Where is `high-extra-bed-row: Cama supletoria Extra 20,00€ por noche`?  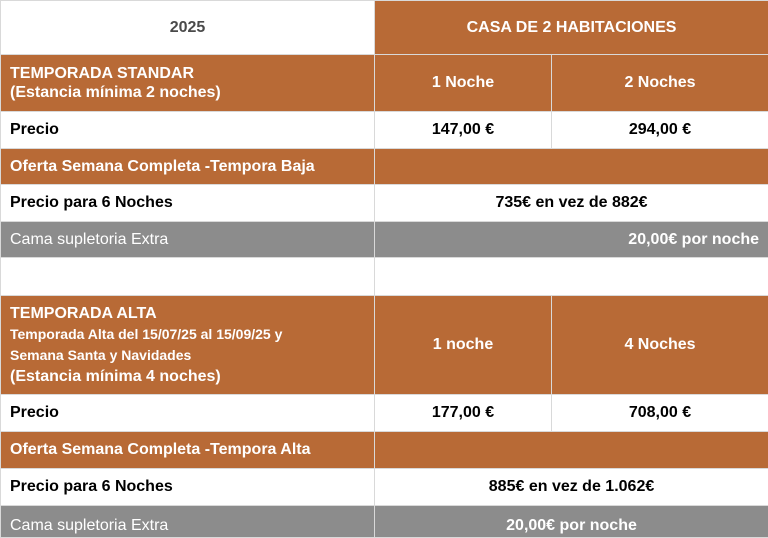
high-extra-bed-row: Cama supletoria Extra 20,00€ por noche is located at coordinates (384, 522).